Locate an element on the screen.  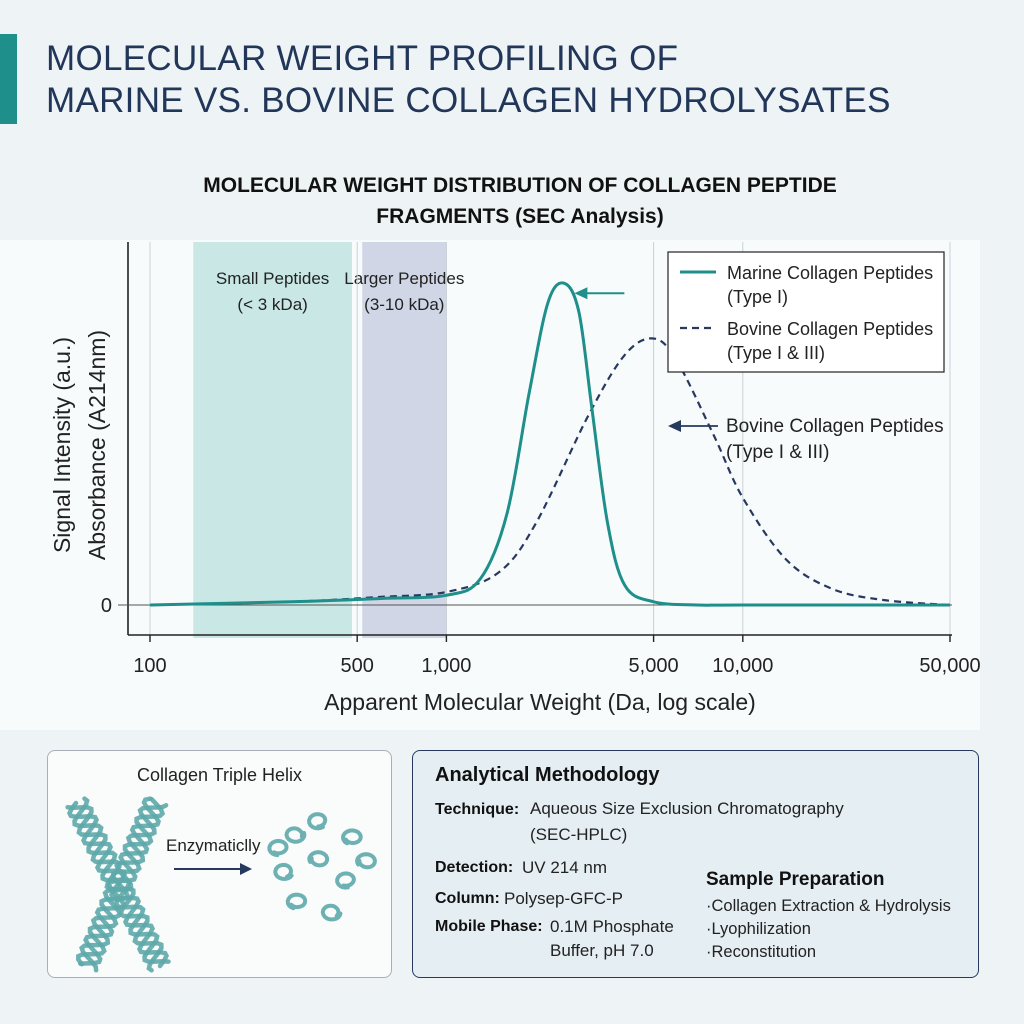
chart-title-line2: FRAGMENTS (SEC Analysis) is located at coordinates (520, 216).